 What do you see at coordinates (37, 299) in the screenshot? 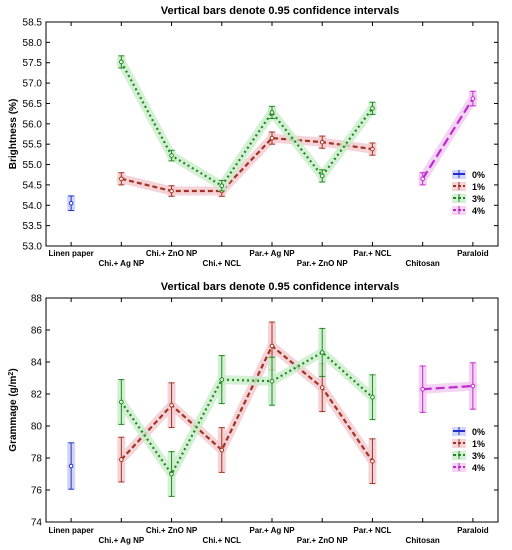
I see `y-tick-label: 88` at bounding box center [37, 299].